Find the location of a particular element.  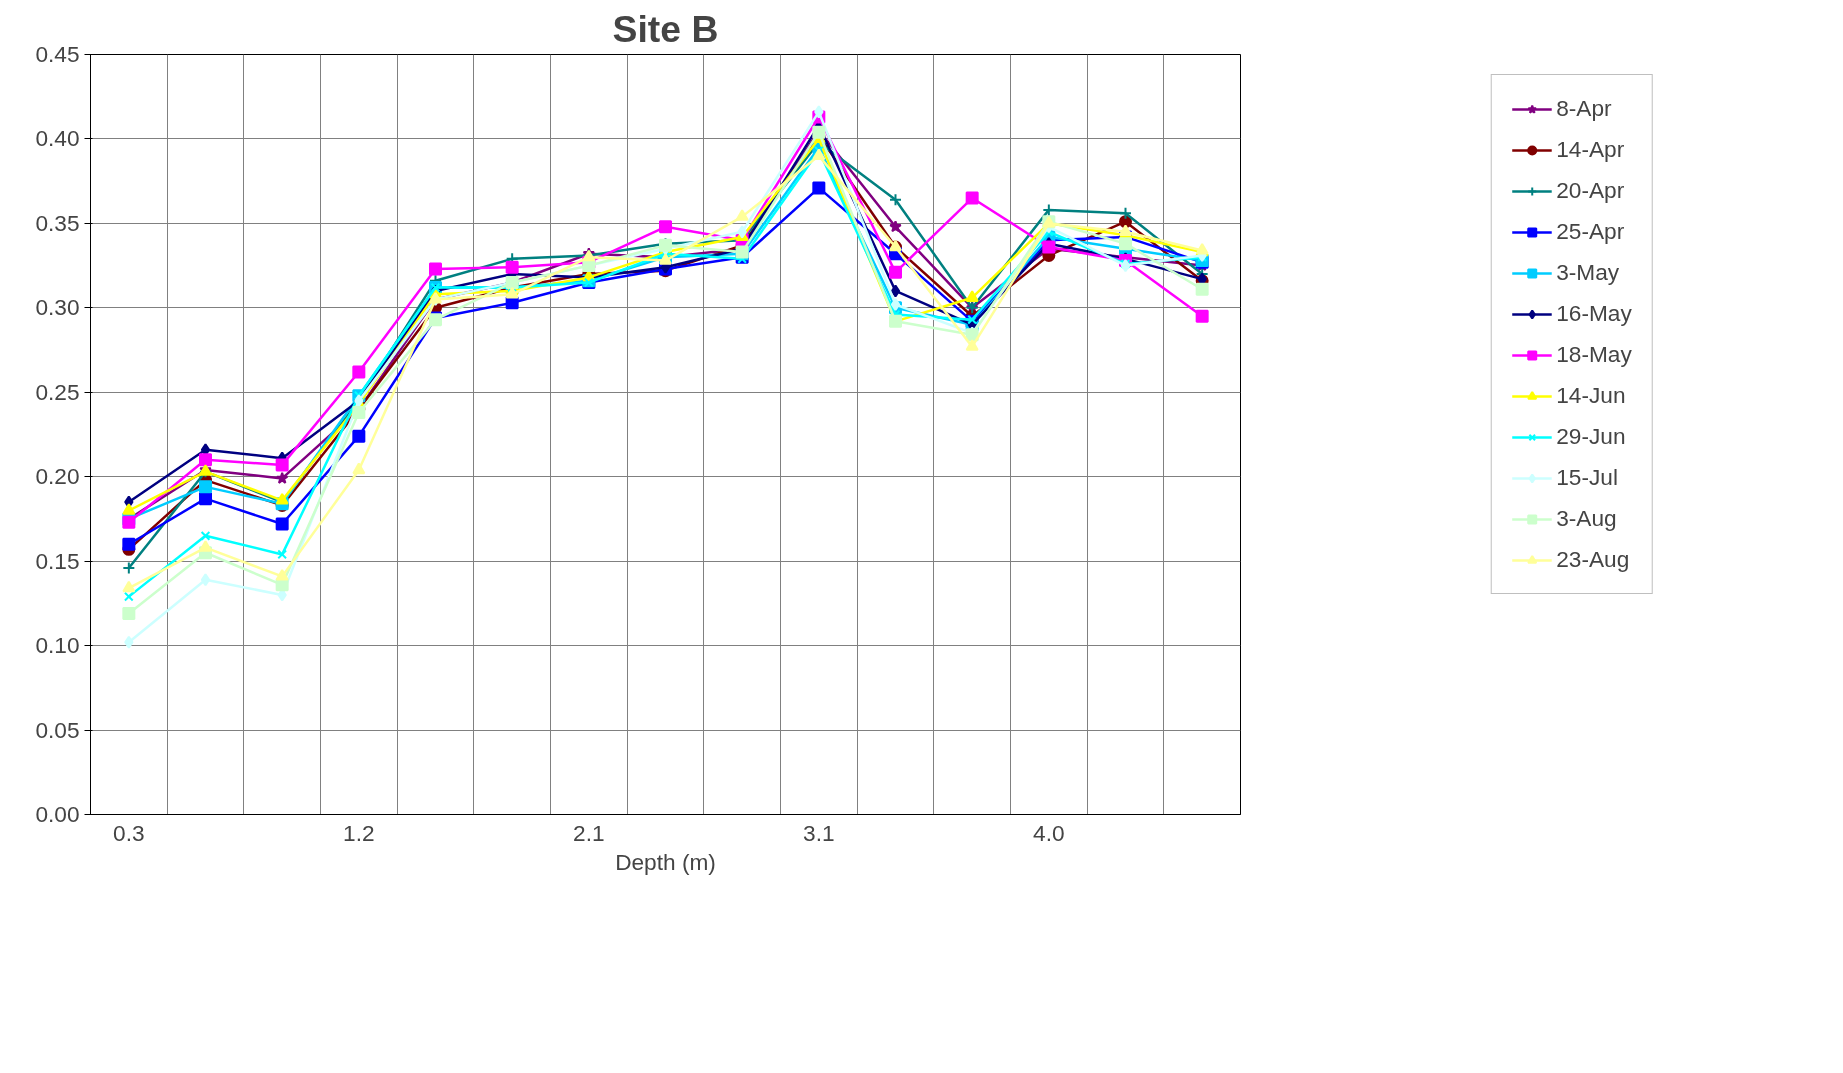

x-tick-label: 2.1 is located at coordinates (589, 832).